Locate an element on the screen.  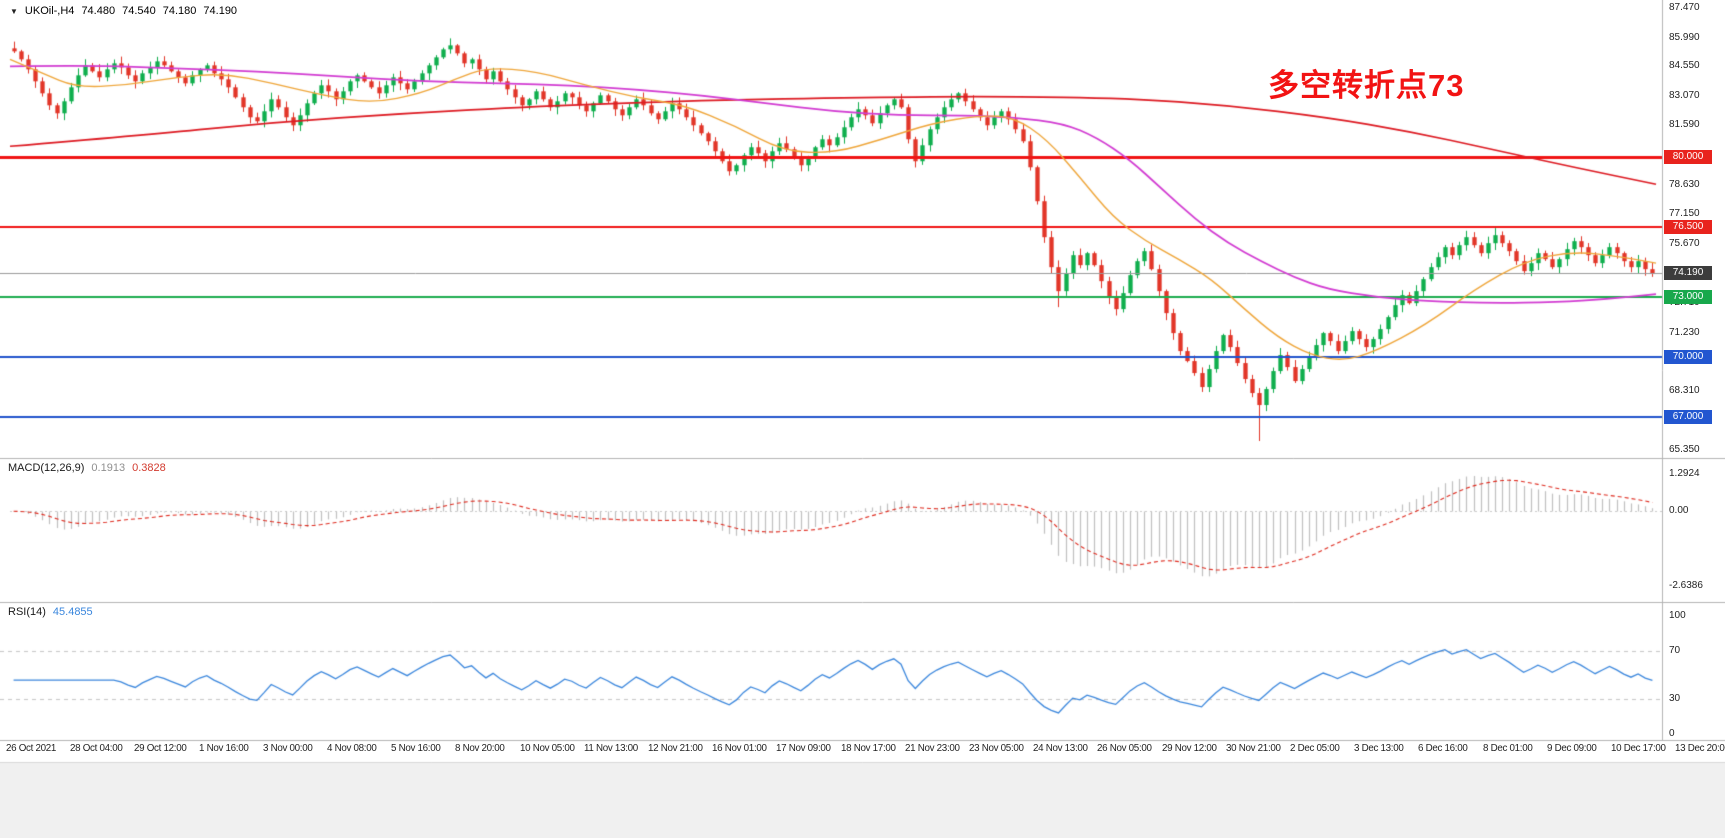
price-tick-label: 83.070 is located at coordinates (1684, 95).